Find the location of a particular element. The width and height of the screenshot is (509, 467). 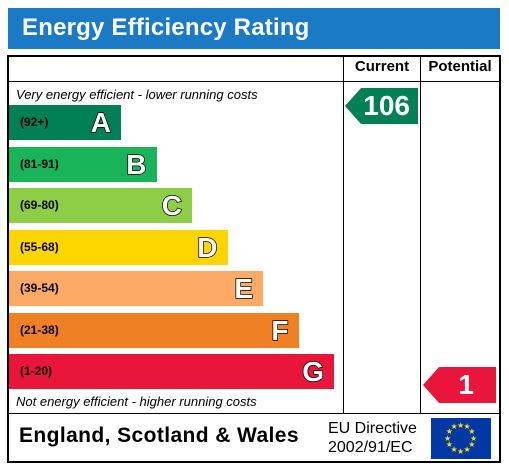

current-column-header: Current is located at coordinates (382, 66).